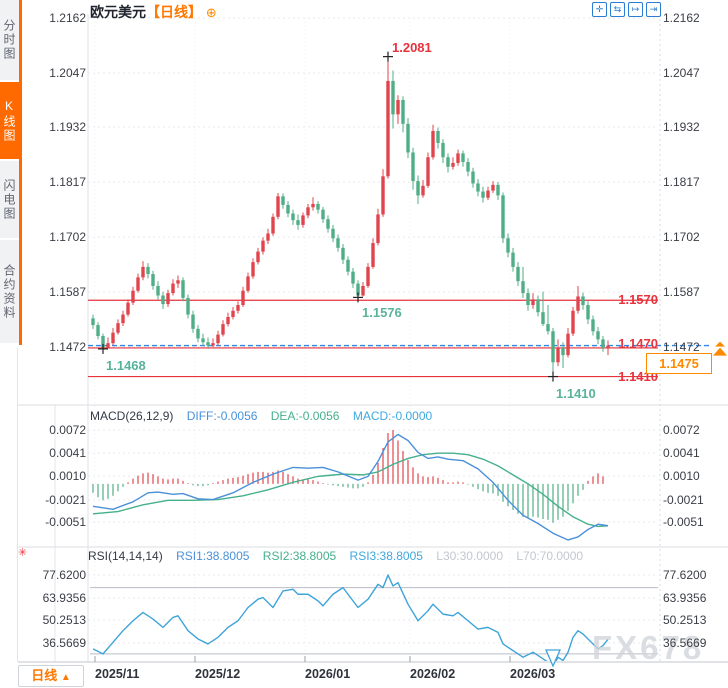  What do you see at coordinates (67, 18) in the screenshot?
I see `main-y-tick-left: 1.2162` at bounding box center [67, 18].